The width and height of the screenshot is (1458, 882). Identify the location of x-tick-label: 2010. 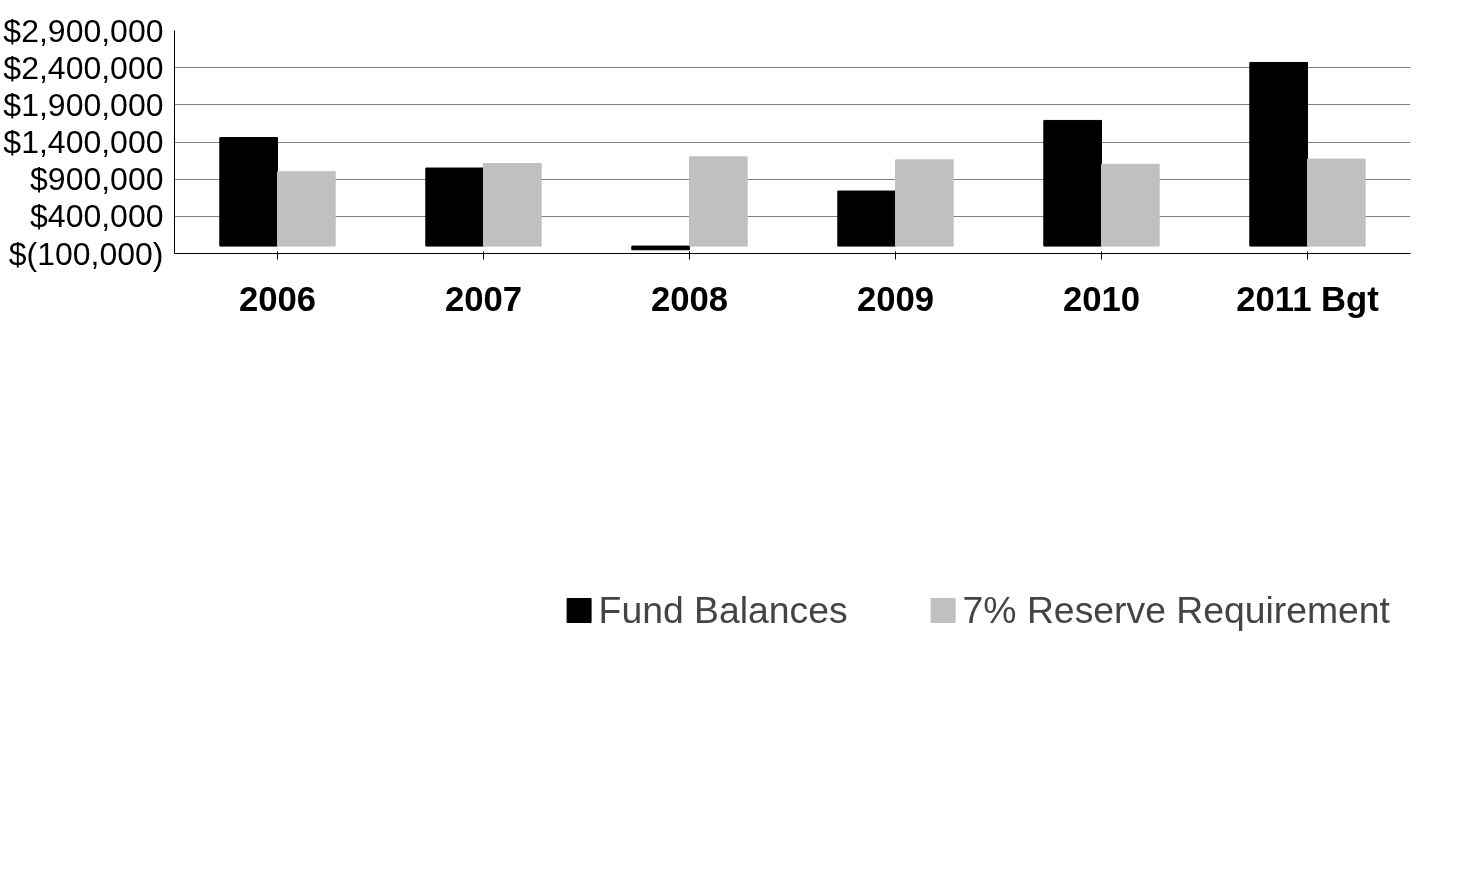
(1101, 298).